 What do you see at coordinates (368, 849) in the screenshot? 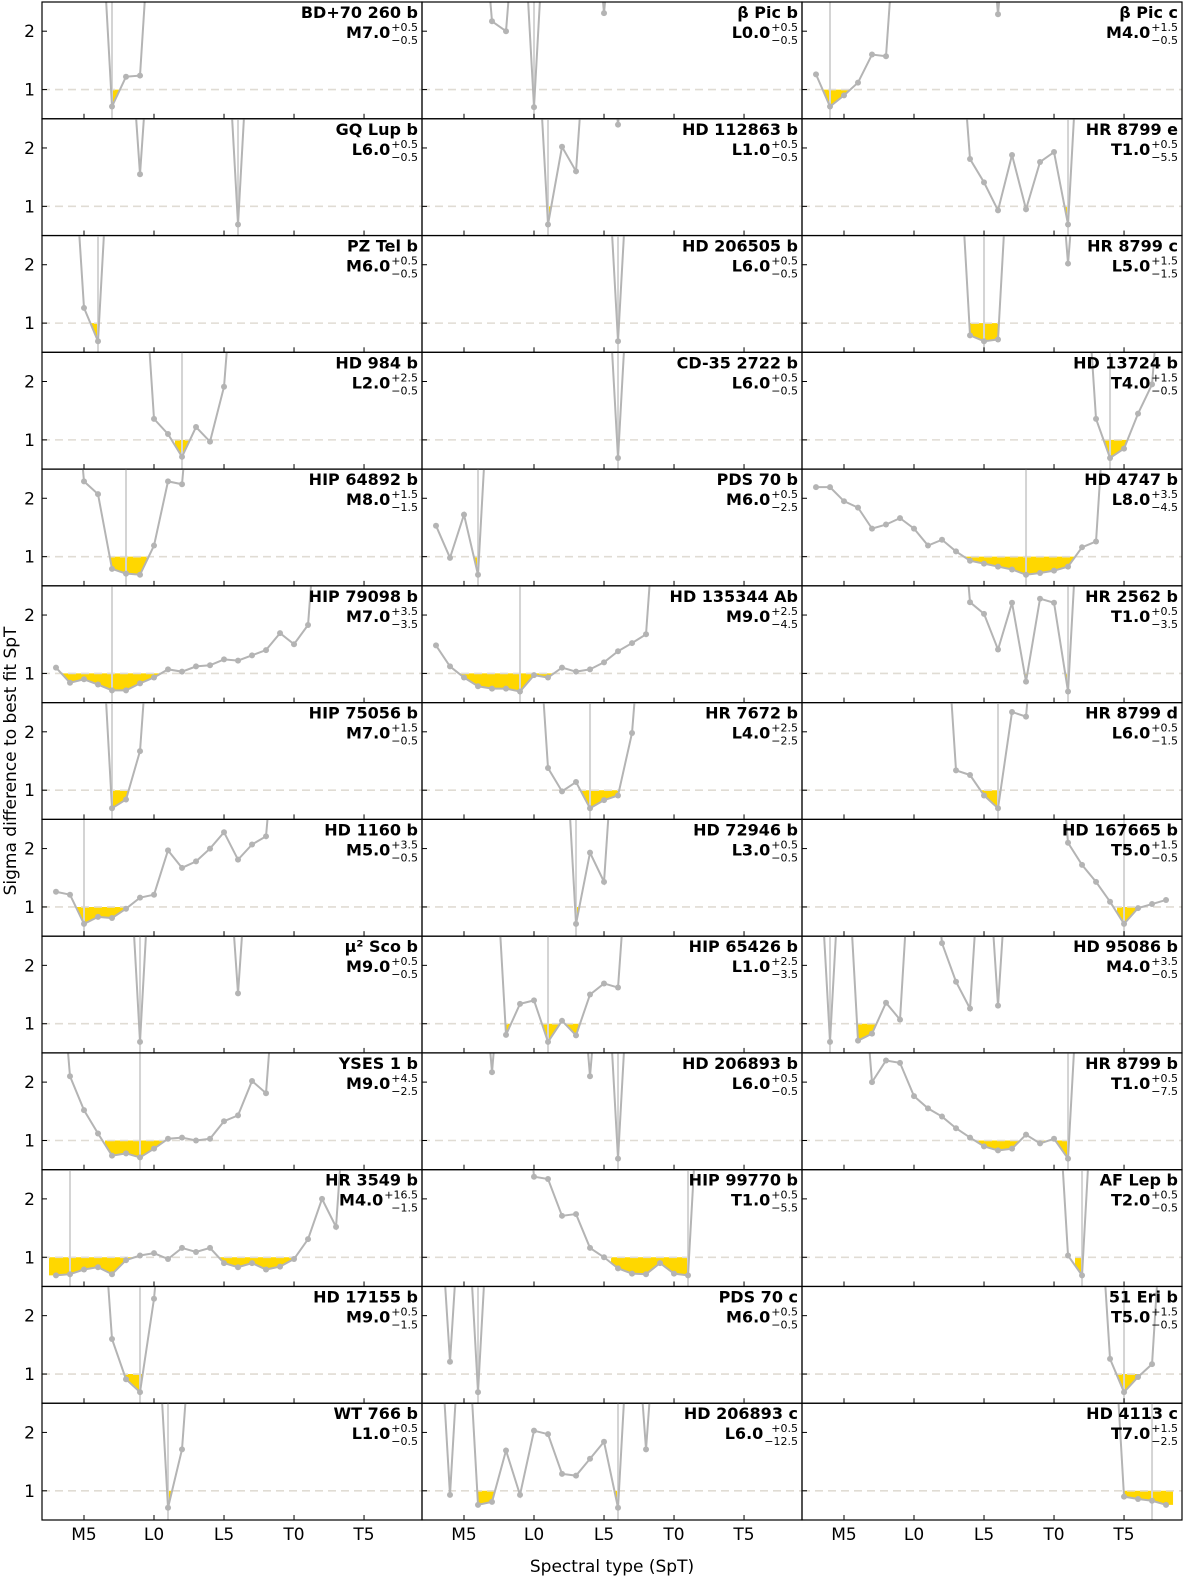
I see `best-spt: M5.0` at bounding box center [368, 849].